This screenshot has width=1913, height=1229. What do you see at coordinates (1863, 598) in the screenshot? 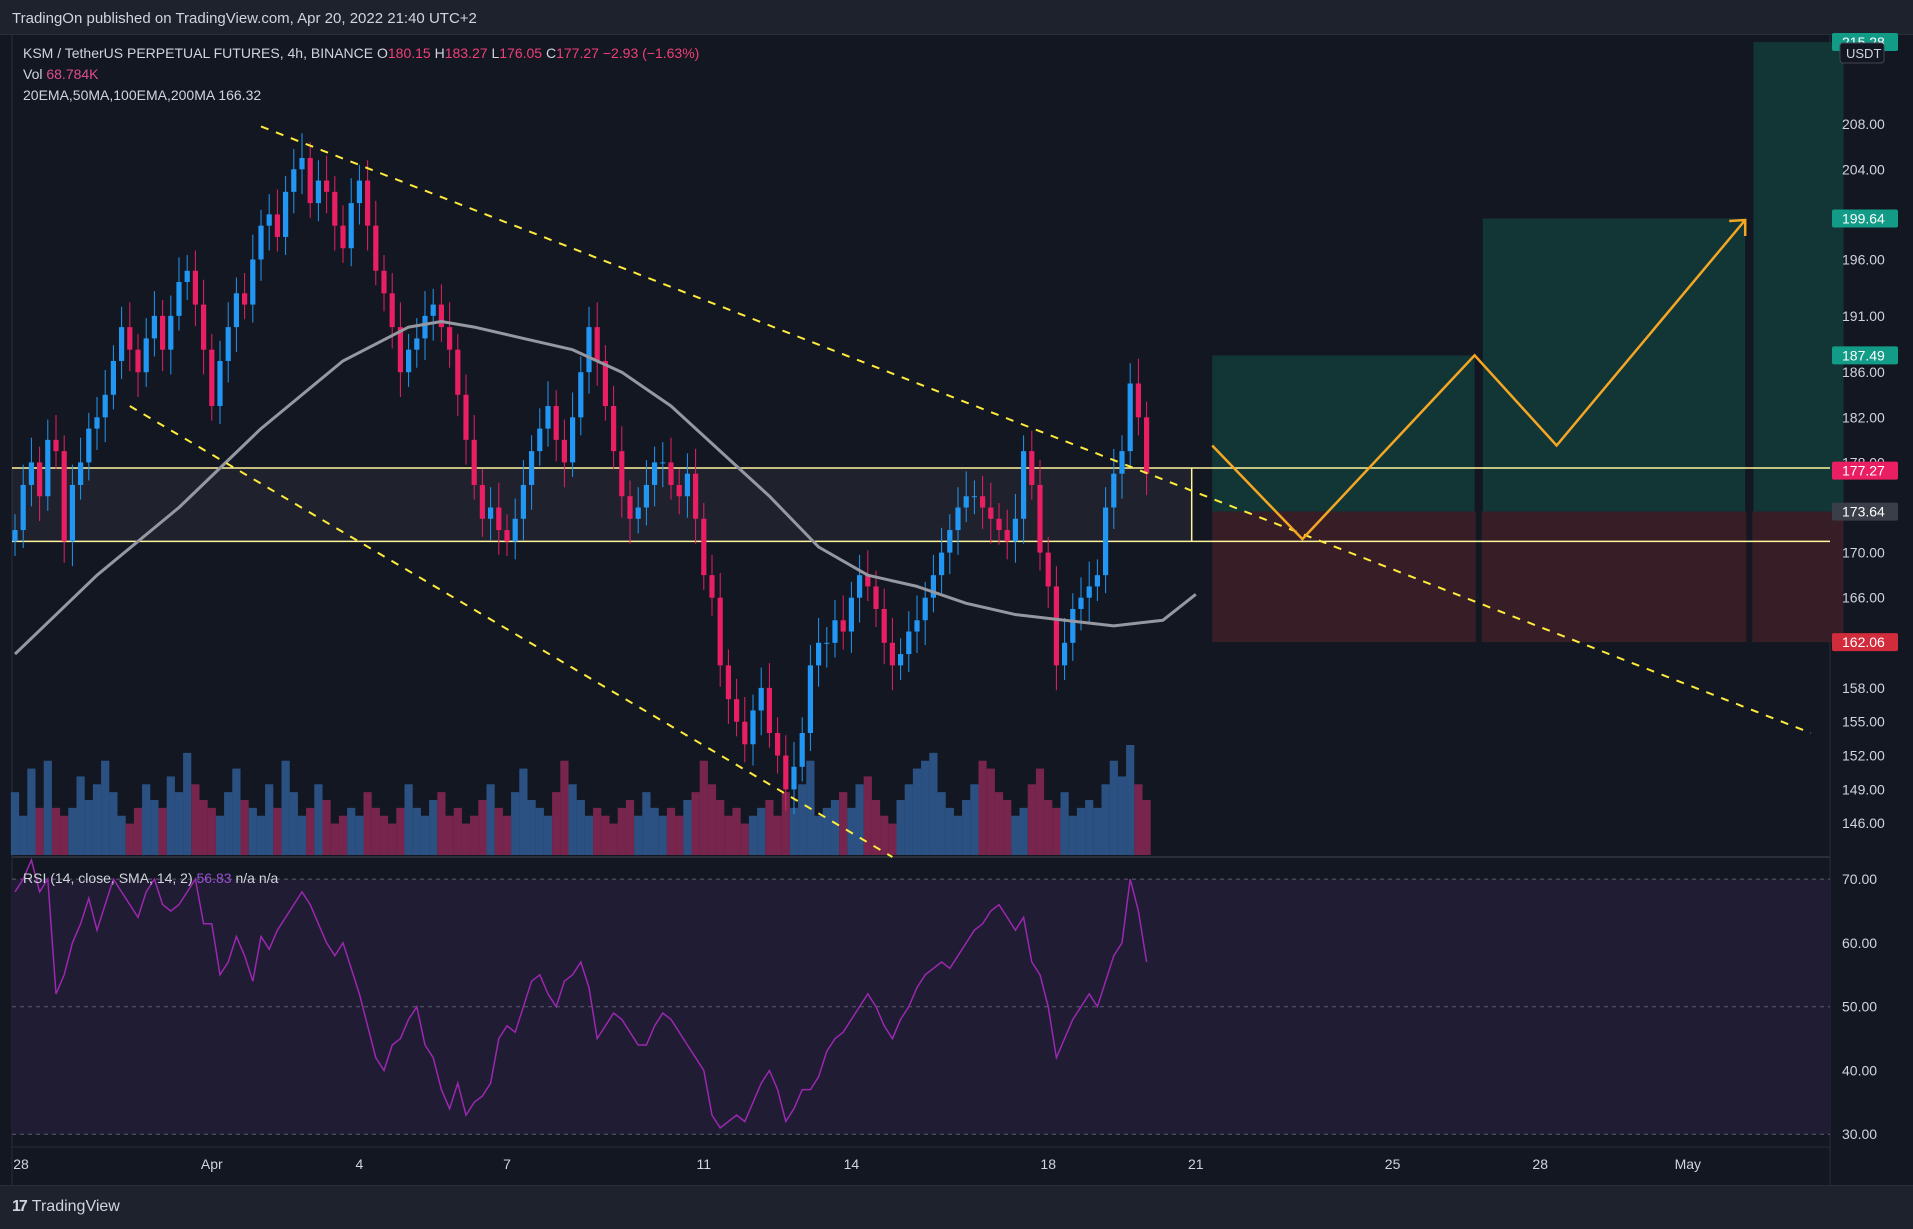
I see `price-tick-label: 166.00` at bounding box center [1863, 598].